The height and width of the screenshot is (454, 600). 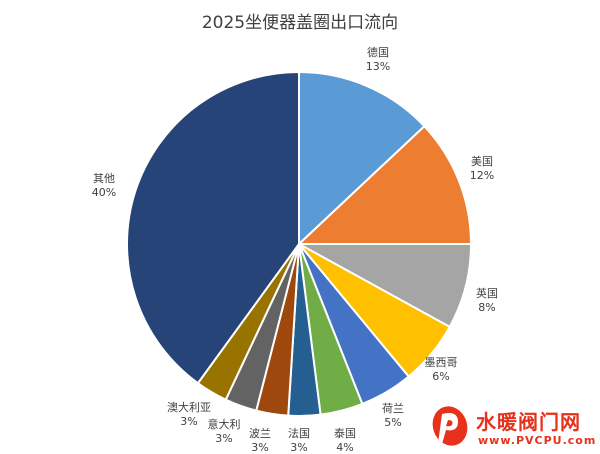 I want to click on slice-value-label: 8%, so click(x=486, y=307).